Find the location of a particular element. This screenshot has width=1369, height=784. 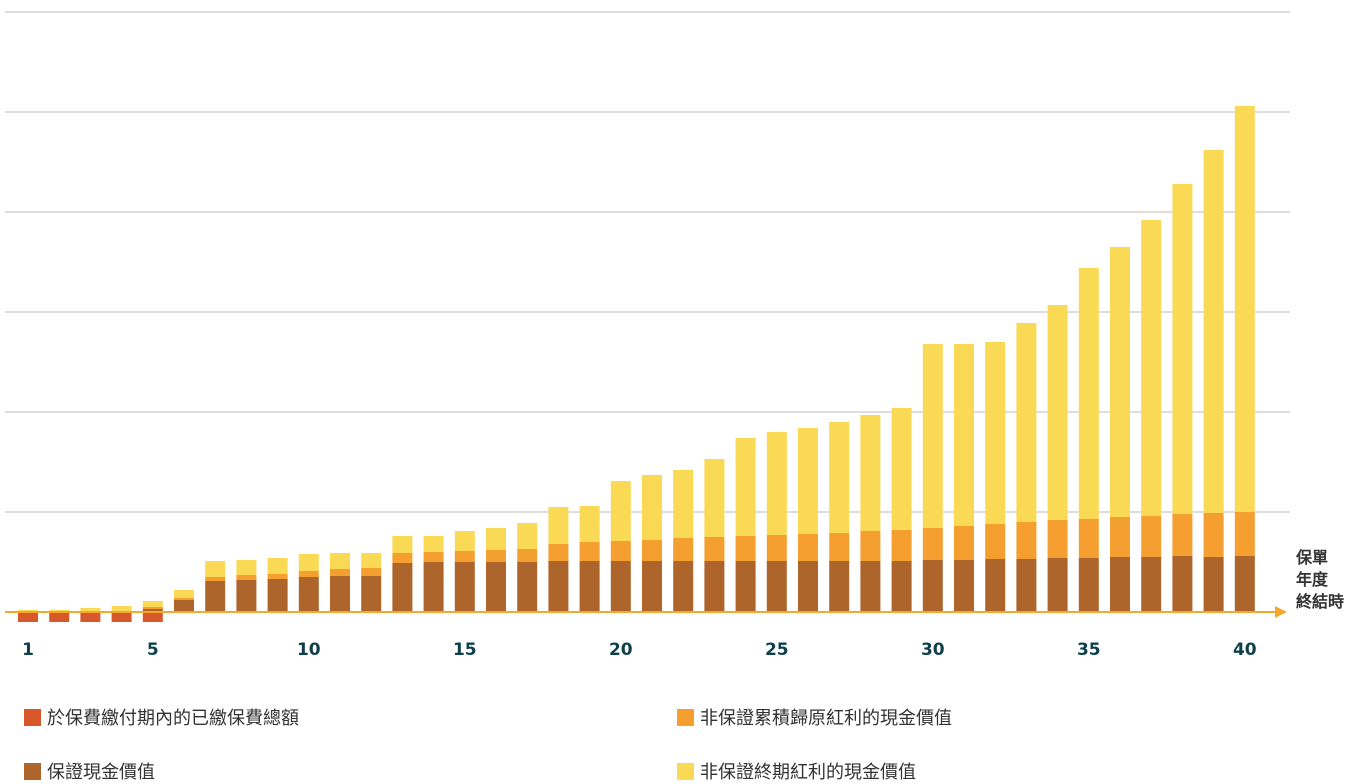

x-tick-label: 35 is located at coordinates (1089, 650).